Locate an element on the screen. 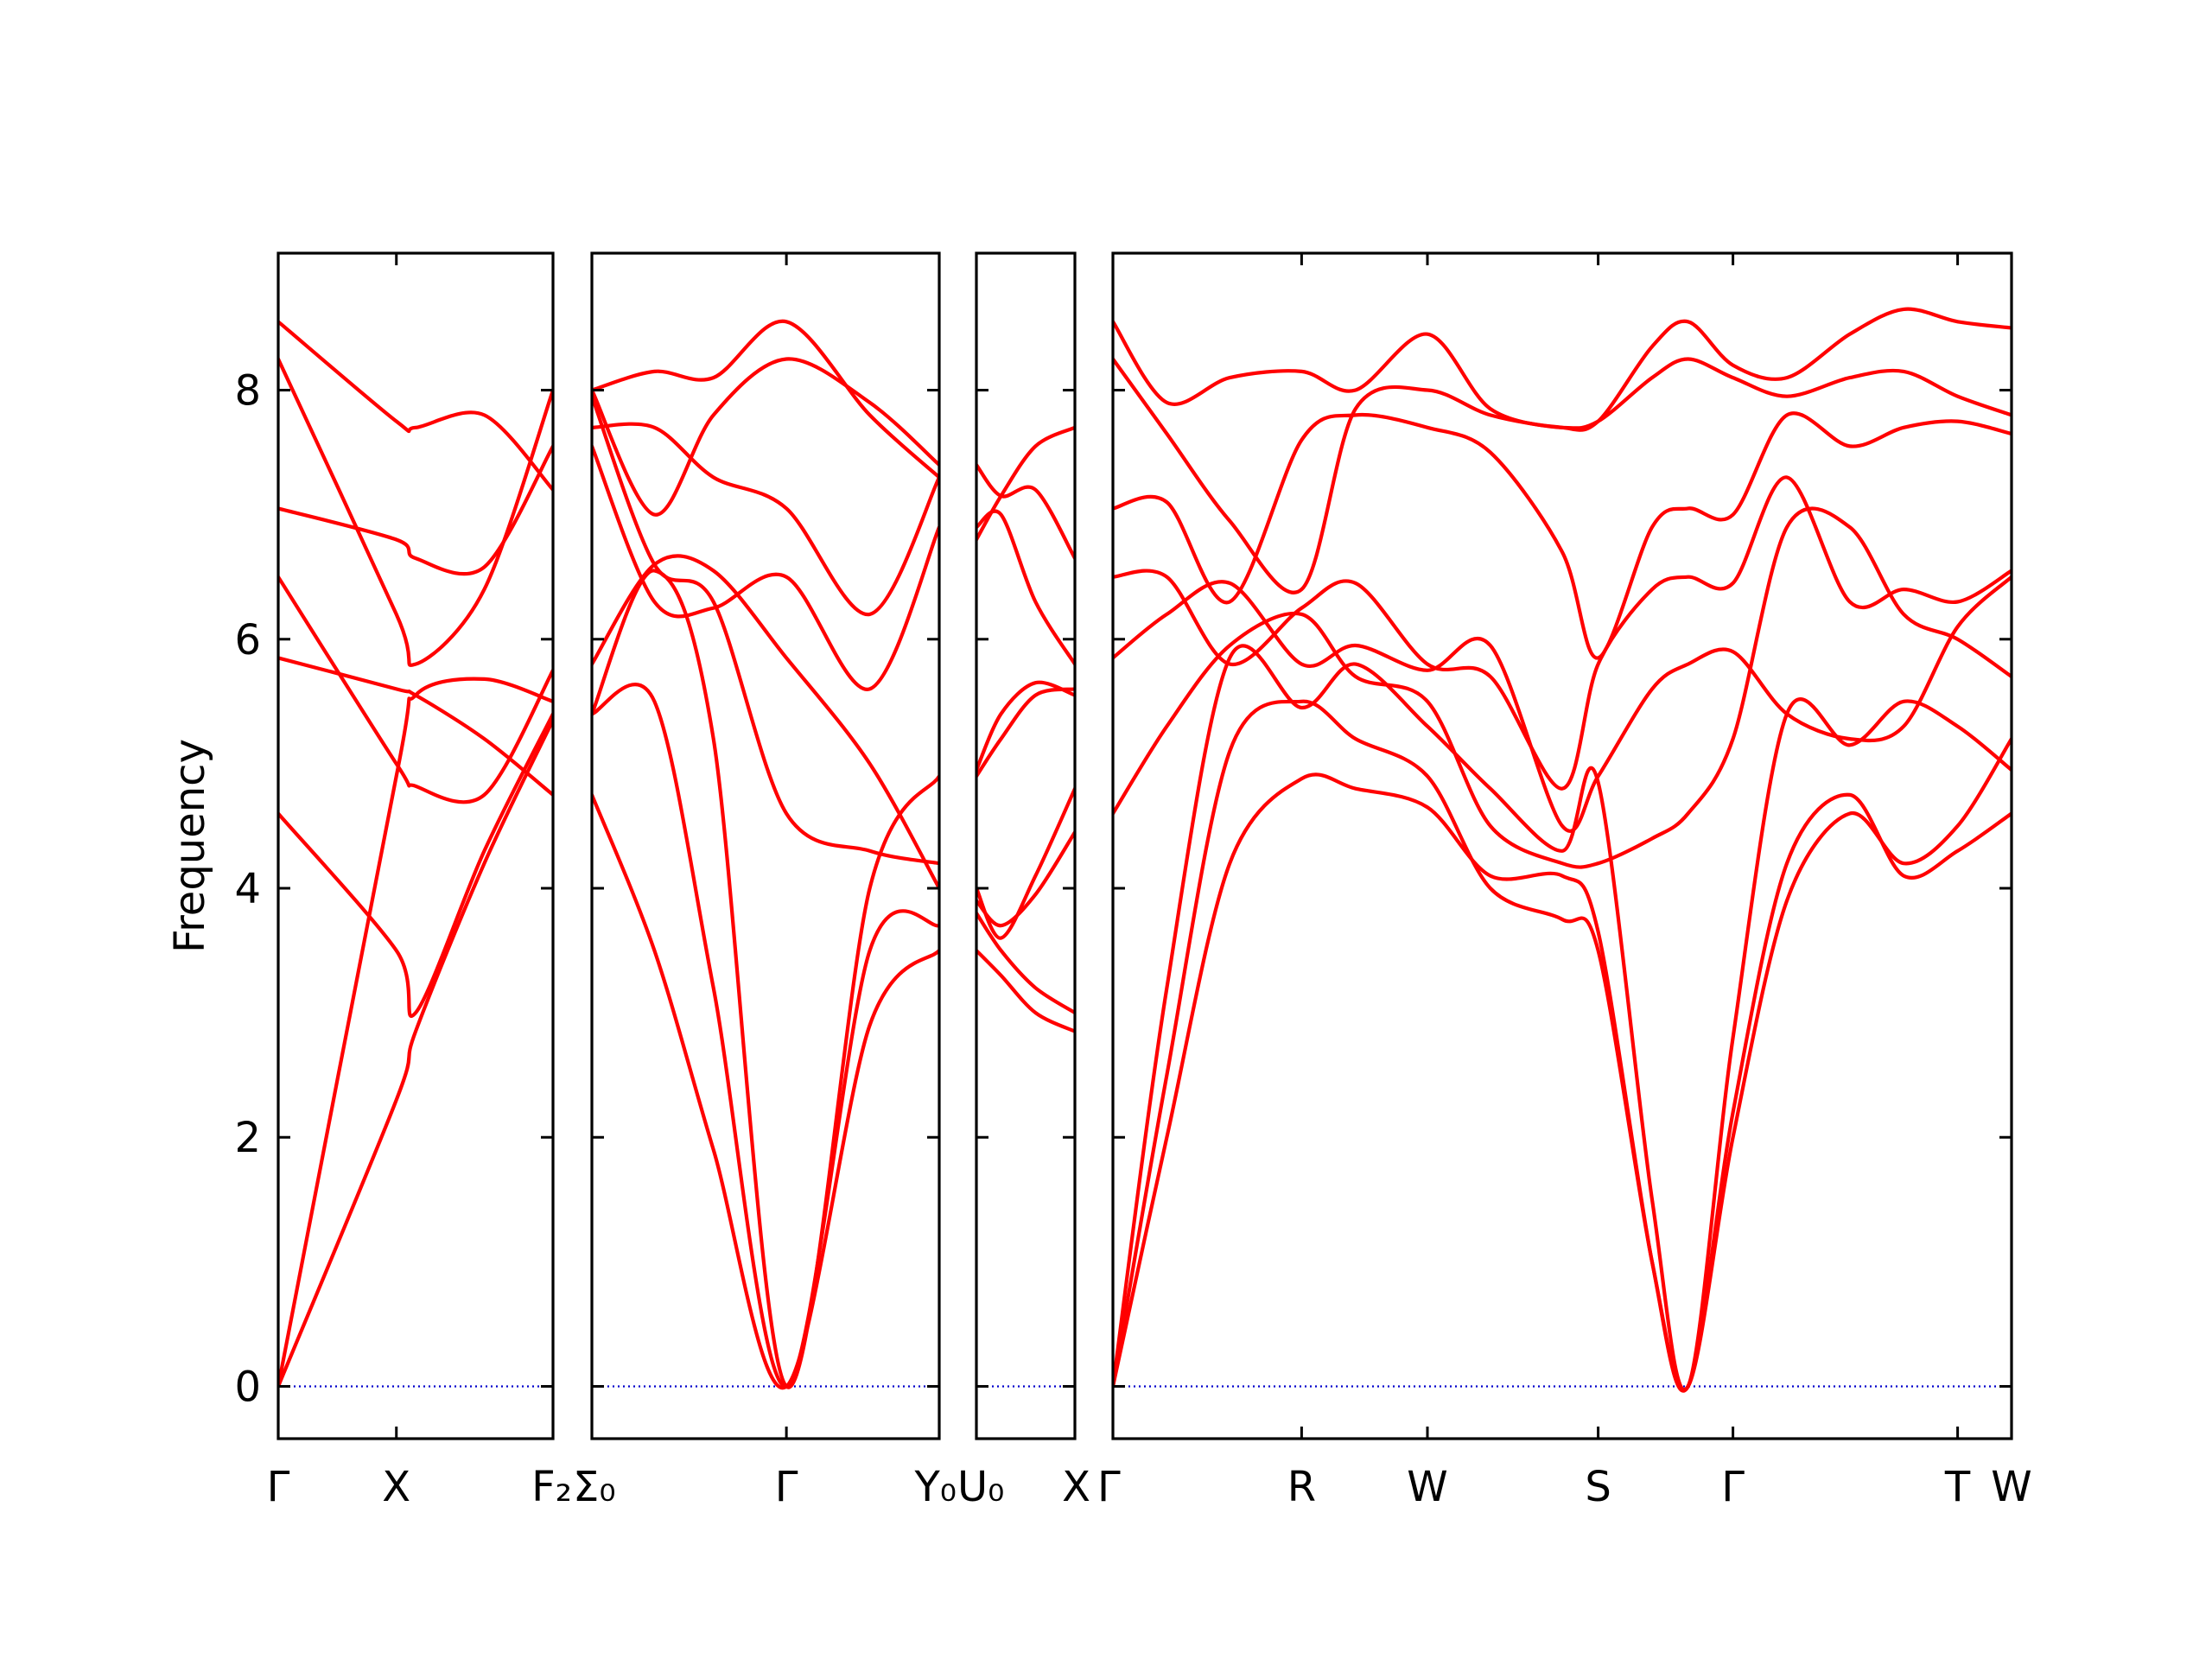 The image size is (2212, 1659). x-tick-label: S is located at coordinates (1598, 1487).